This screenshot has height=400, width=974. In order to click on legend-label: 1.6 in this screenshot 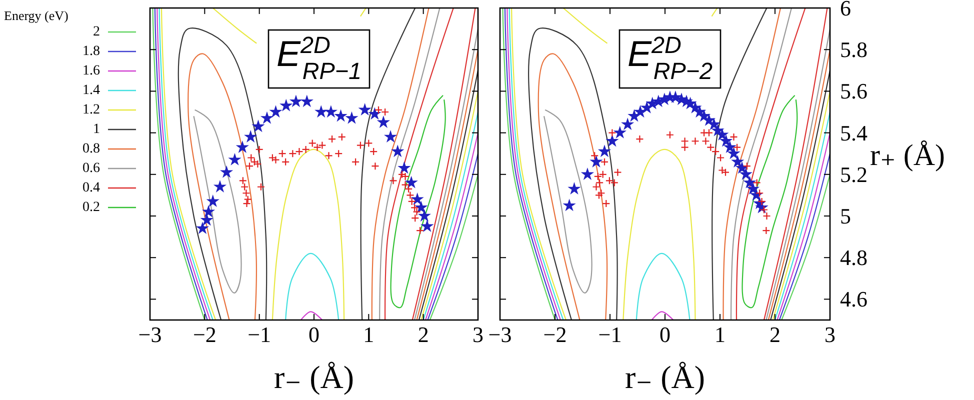, I will do `click(91, 71)`.